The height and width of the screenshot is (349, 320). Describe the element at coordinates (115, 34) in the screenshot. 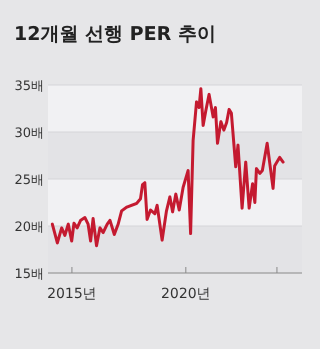

I see `chart-title: 12개월 선행 PER 추이` at that location.